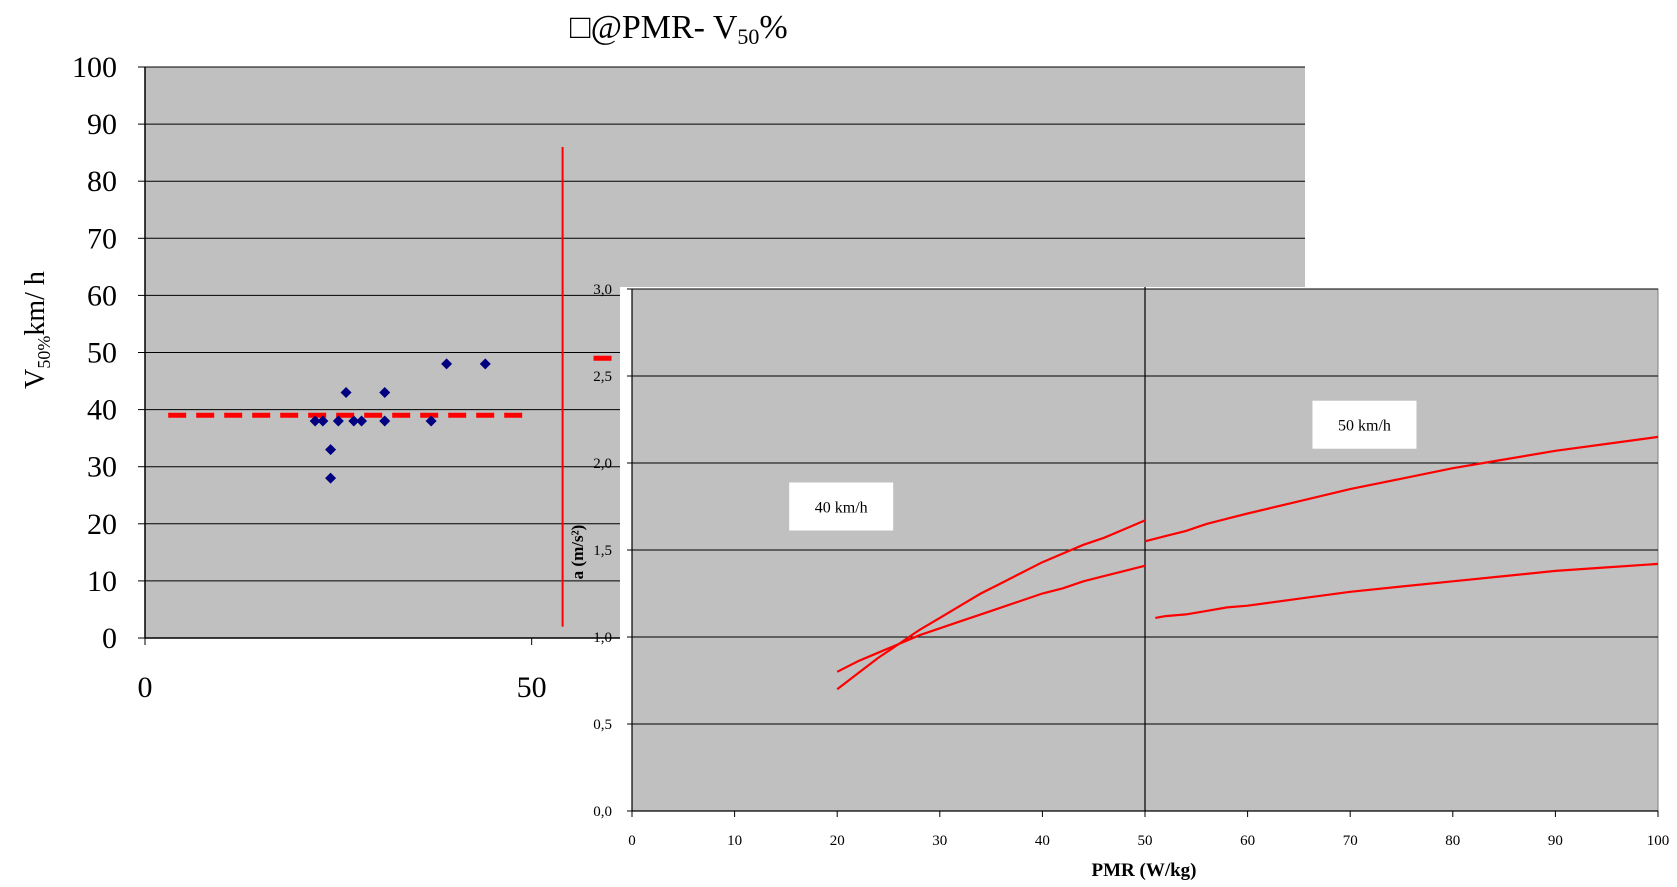  I want to click on acceleration-annotation-label: 40 km/h, so click(841, 508).